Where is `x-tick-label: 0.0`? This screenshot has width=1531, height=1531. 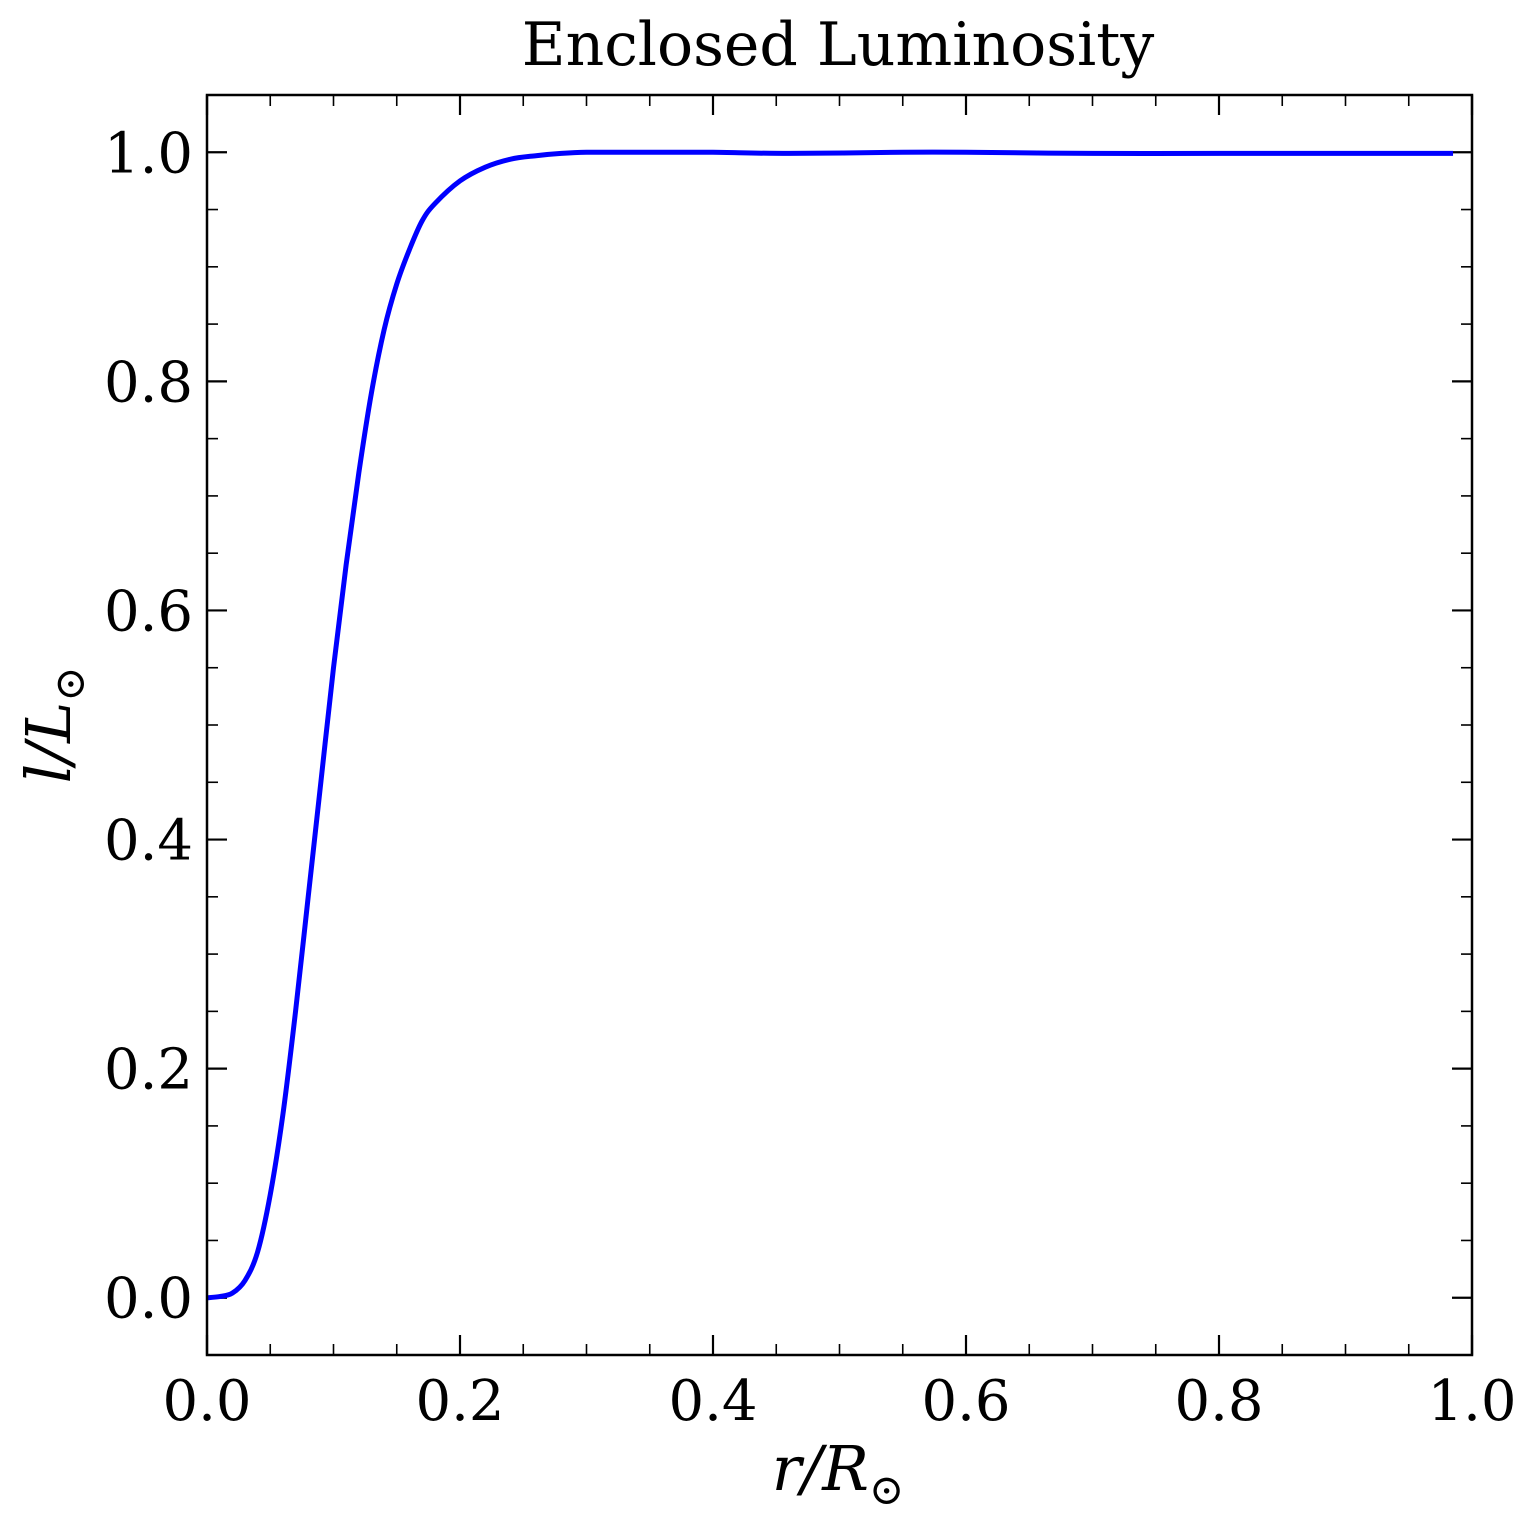 x-tick-label: 0.0 is located at coordinates (206, 1401).